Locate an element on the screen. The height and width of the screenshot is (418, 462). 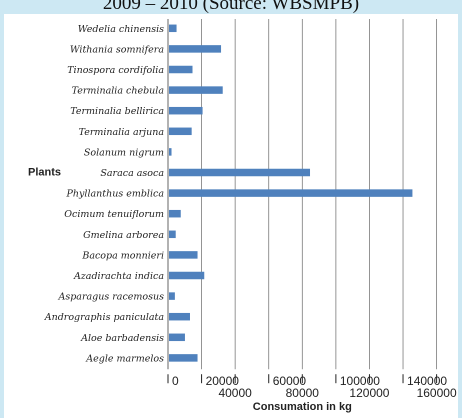
category-label: Tinospora cordifolia is located at coordinates (115, 70).